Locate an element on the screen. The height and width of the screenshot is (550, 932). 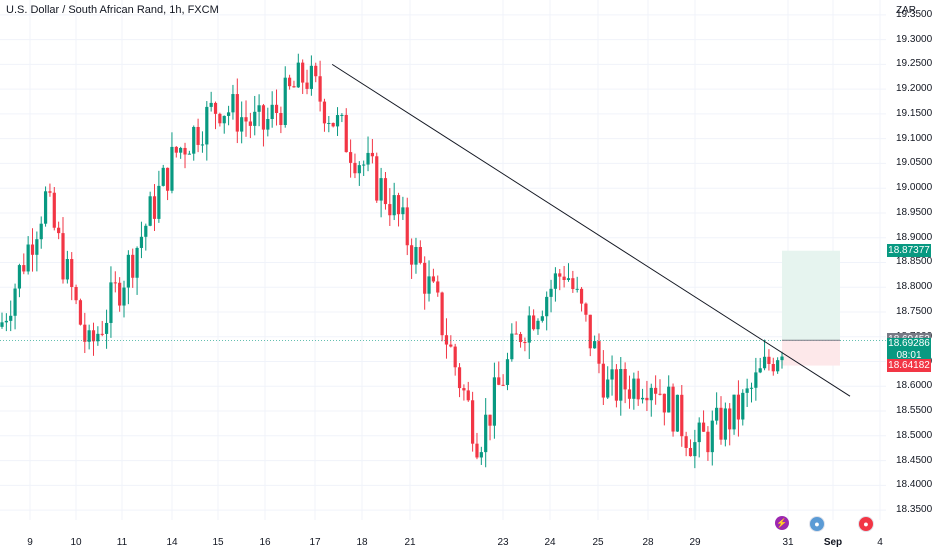
price-tick-label: 18.45000 is located at coordinates (914, 460).